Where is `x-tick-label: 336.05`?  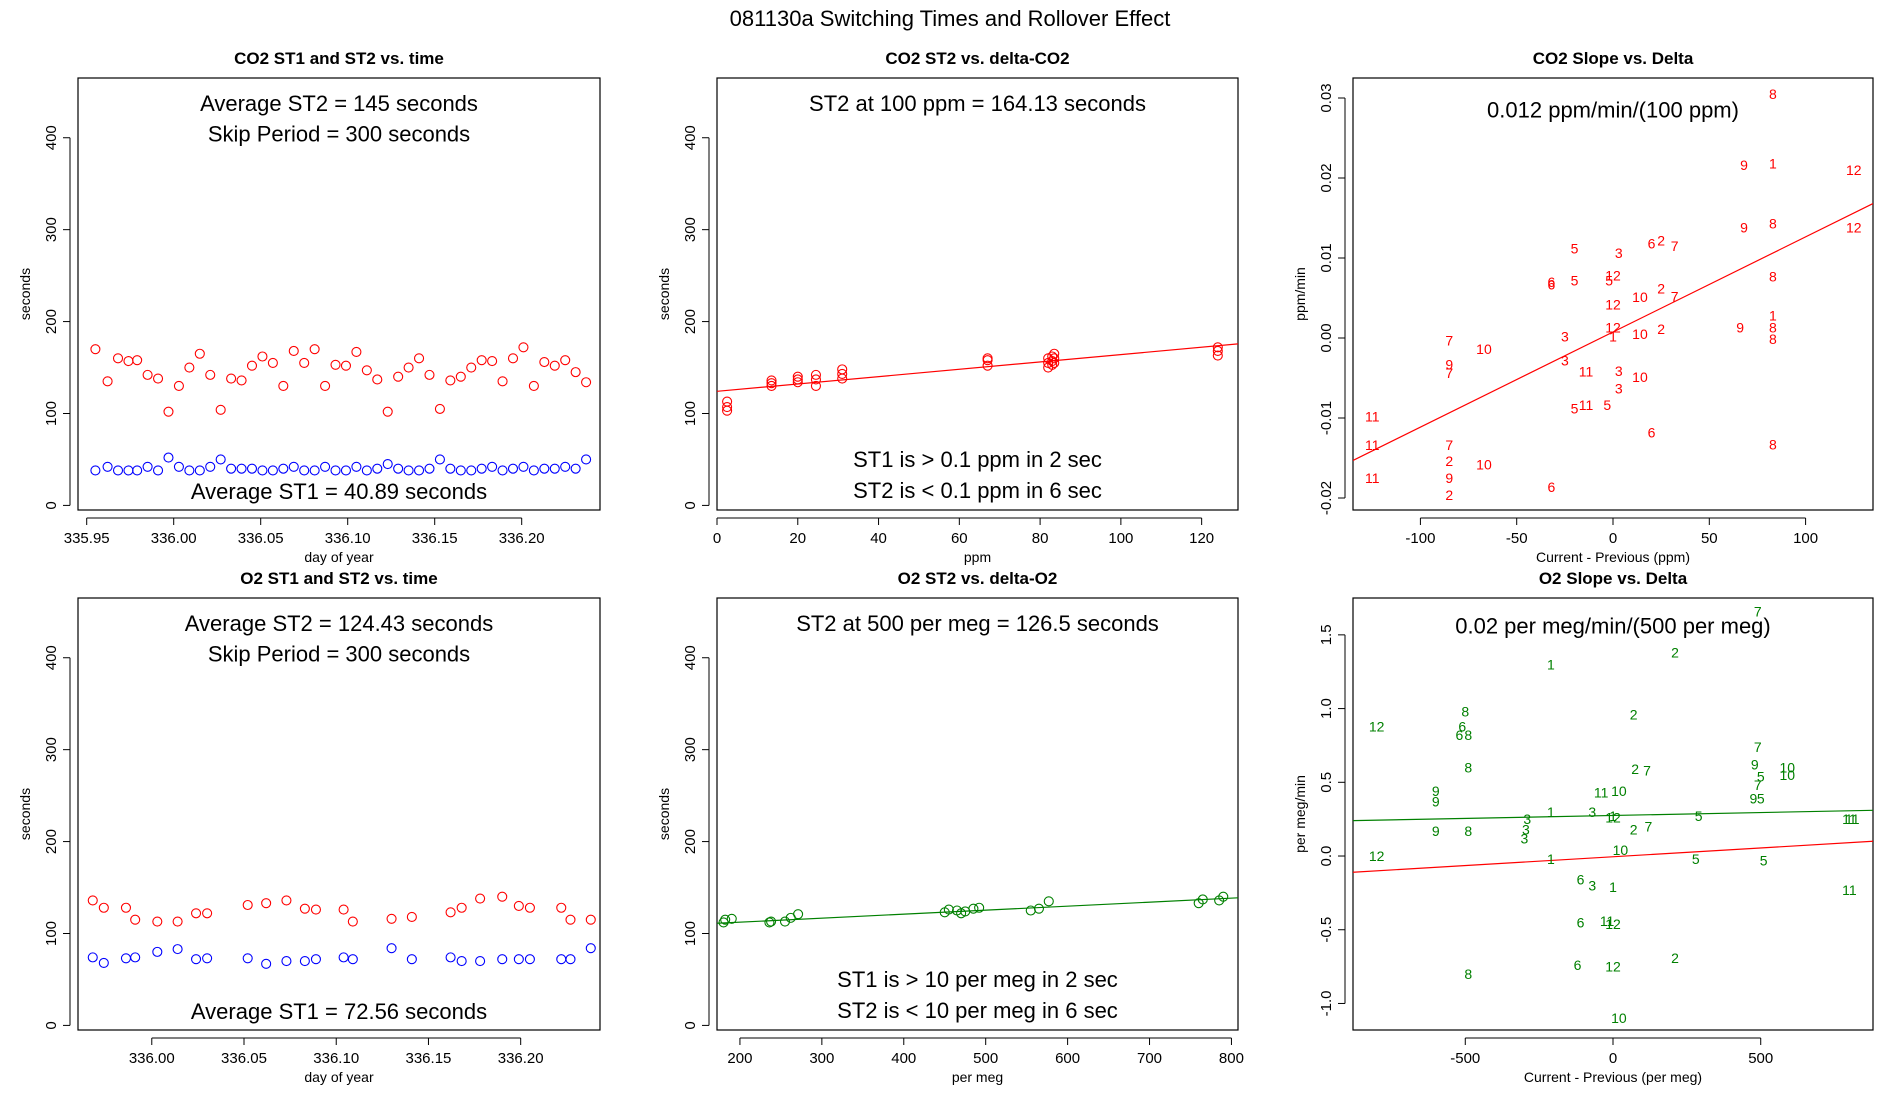
x-tick-label: 336.05 is located at coordinates (244, 1058).